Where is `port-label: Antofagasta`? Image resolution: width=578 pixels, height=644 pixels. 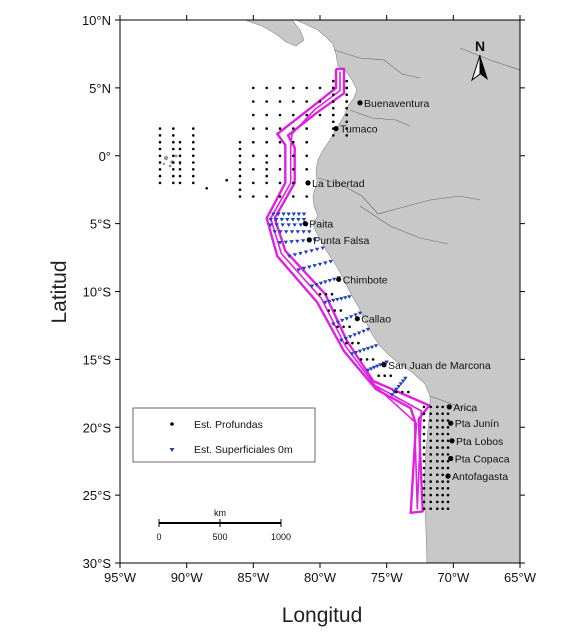
port-label: Antofagasta is located at coordinates (480, 477).